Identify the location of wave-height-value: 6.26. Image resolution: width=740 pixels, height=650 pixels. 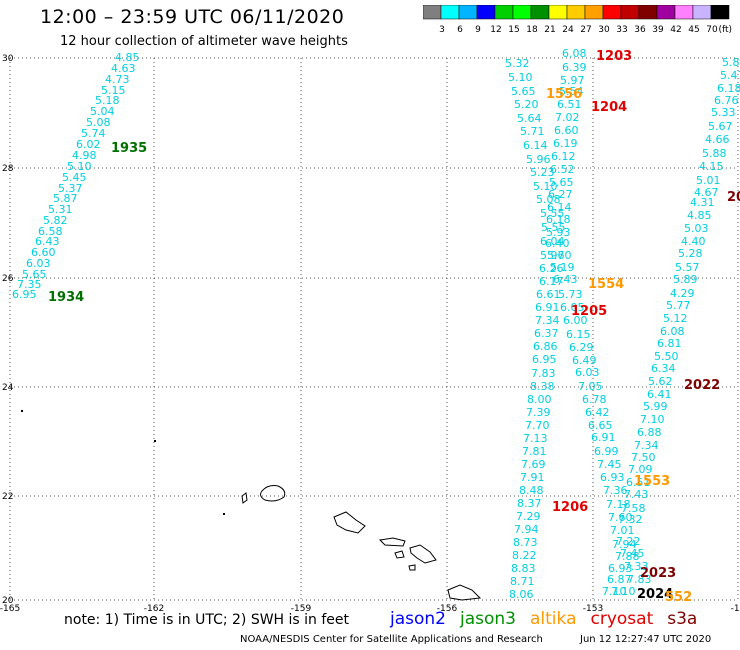
(551, 268).